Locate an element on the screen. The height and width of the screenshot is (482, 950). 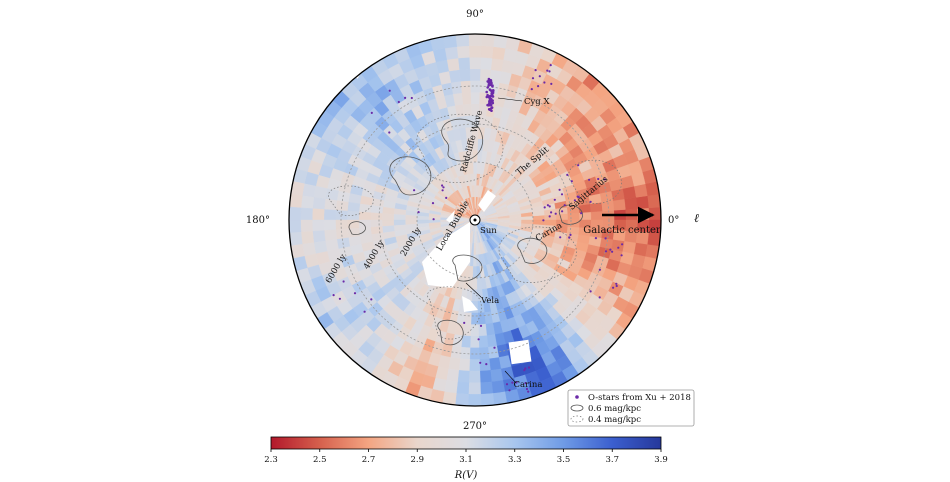
angle-label-90: 90° is located at coordinates (475, 14).